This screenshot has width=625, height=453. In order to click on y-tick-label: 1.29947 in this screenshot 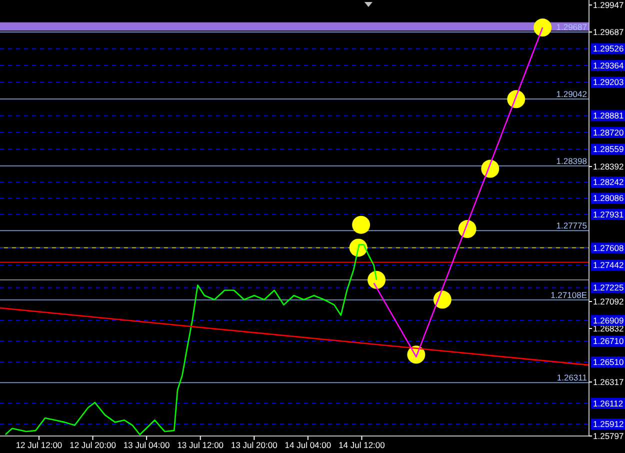, I will do `click(608, 5)`.